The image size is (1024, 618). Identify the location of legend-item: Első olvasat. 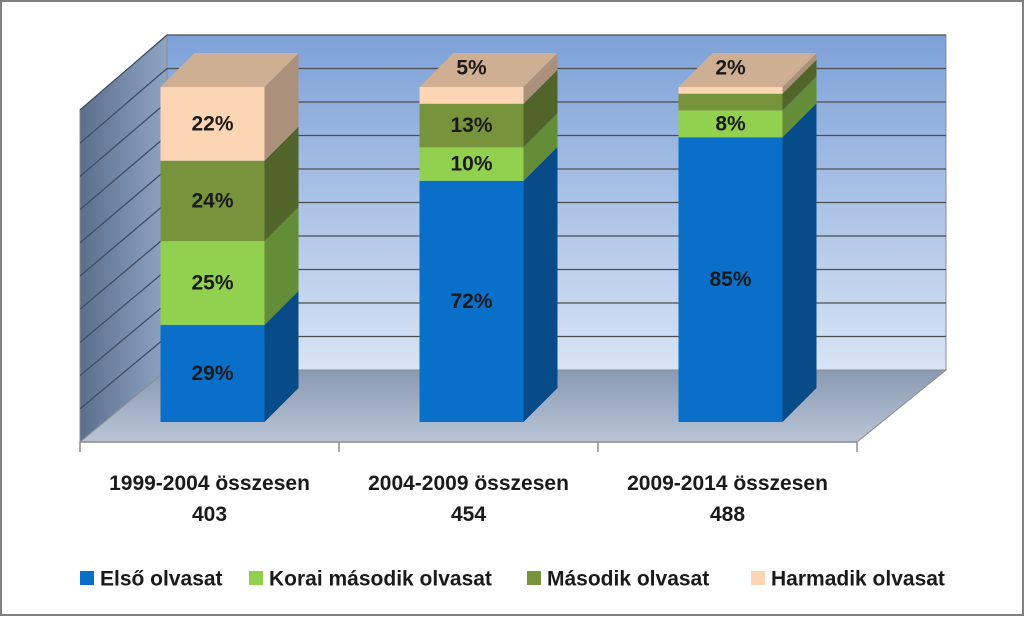
(151, 579).